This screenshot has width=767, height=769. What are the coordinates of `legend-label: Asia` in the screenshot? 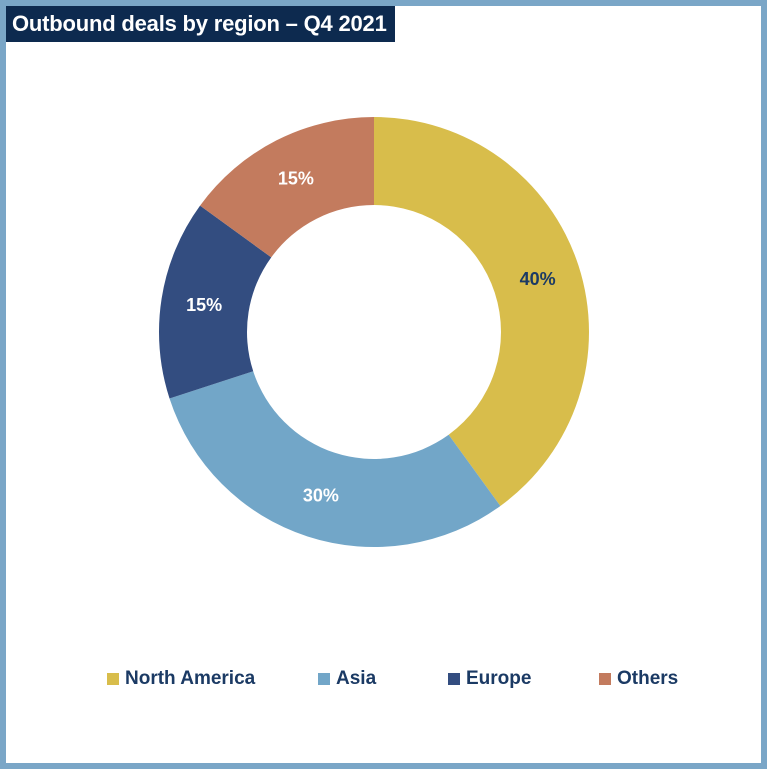 It's located at (356, 678).